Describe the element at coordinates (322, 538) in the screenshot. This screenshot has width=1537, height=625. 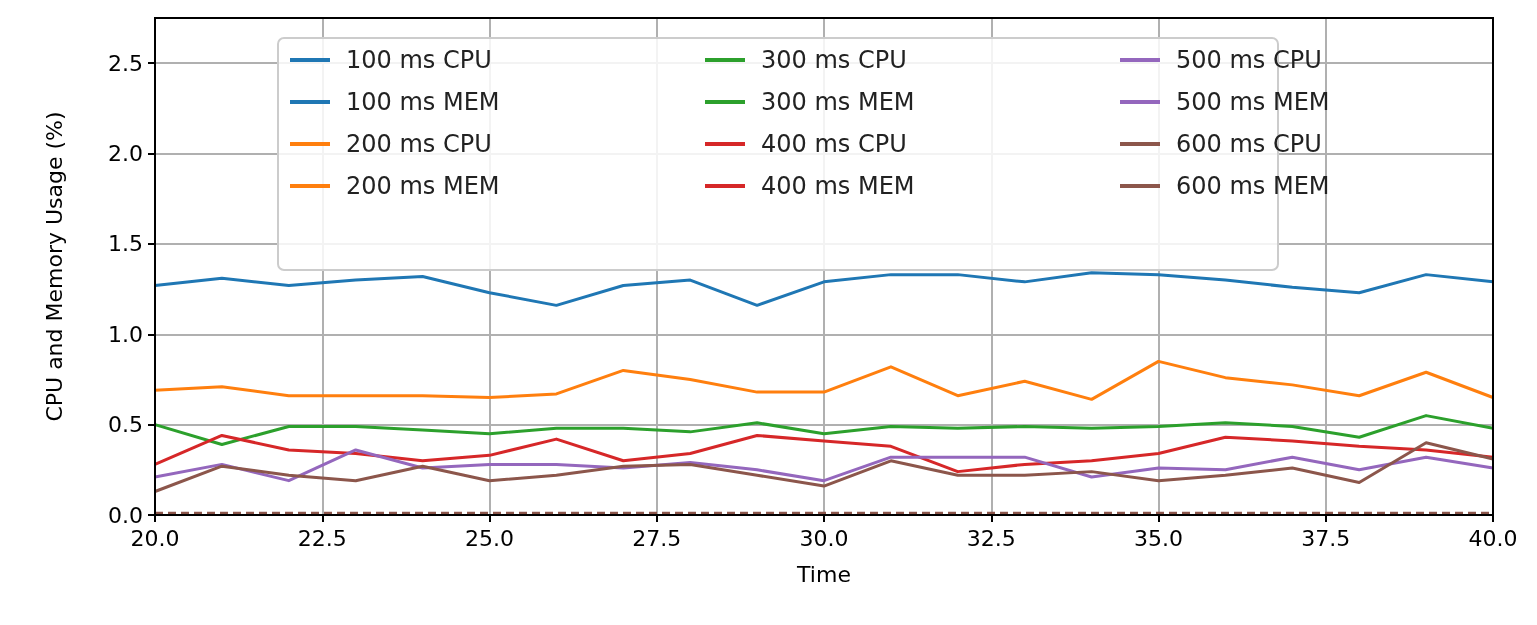
I see `x-tick-label: 22.5` at that location.